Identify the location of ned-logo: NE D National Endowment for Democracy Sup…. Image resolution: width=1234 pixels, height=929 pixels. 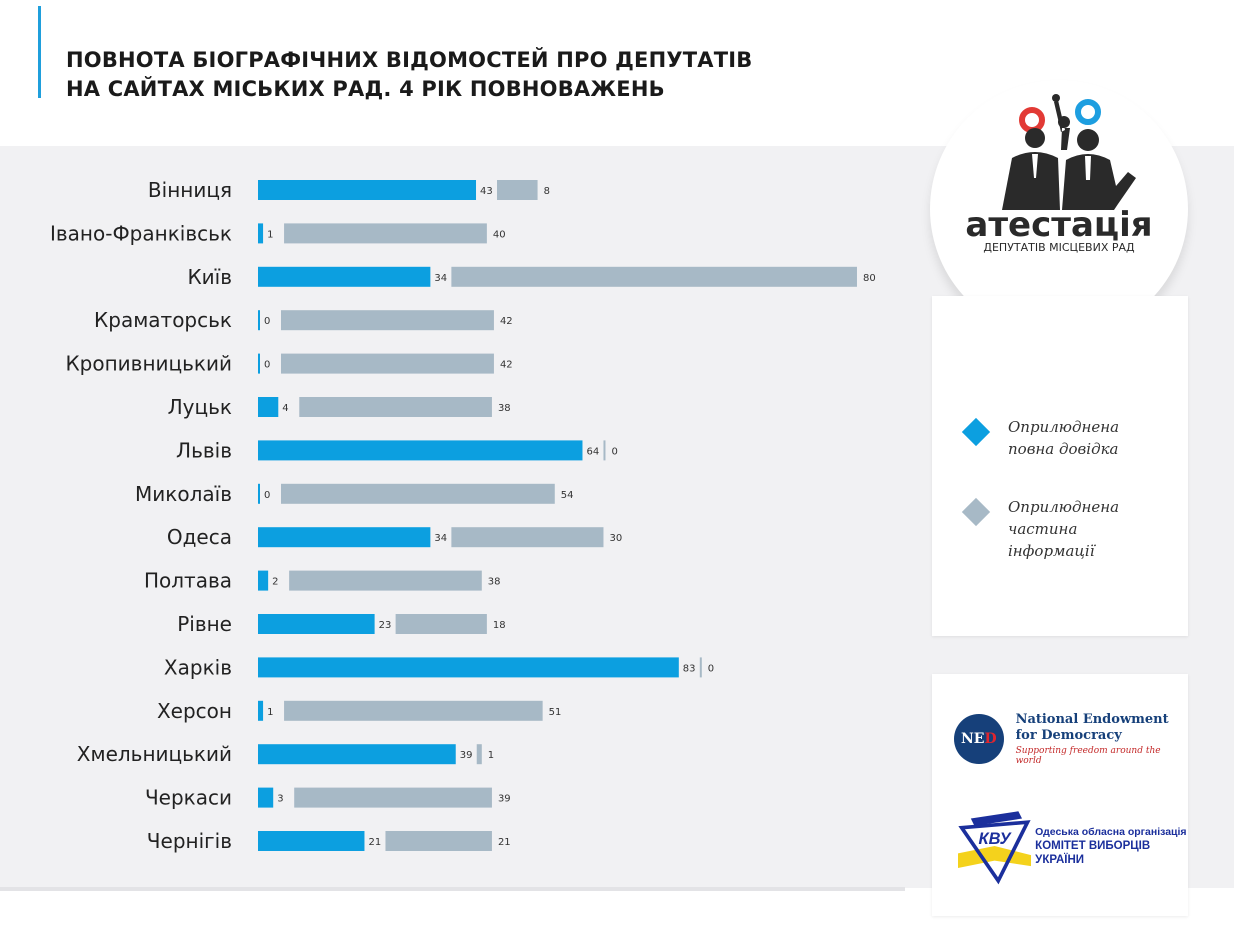
(1071, 739).